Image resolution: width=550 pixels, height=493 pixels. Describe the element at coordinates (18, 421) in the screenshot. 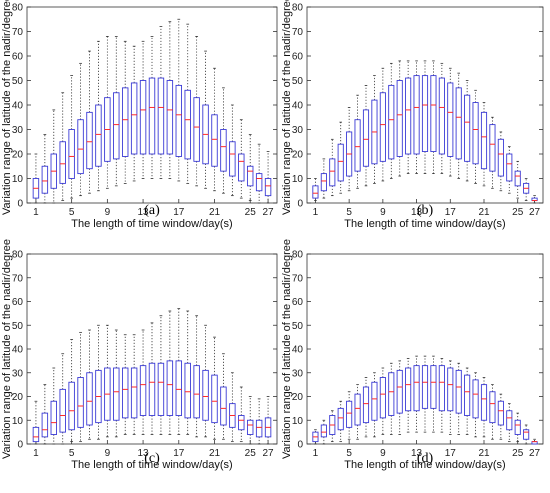

I see `y-tick-label: 10` at that location.